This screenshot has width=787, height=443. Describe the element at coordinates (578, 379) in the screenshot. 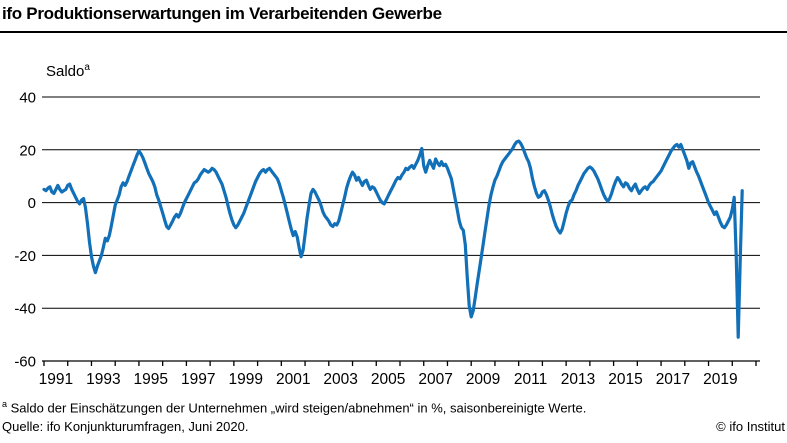

I see `x-tick-label: 2013` at that location.